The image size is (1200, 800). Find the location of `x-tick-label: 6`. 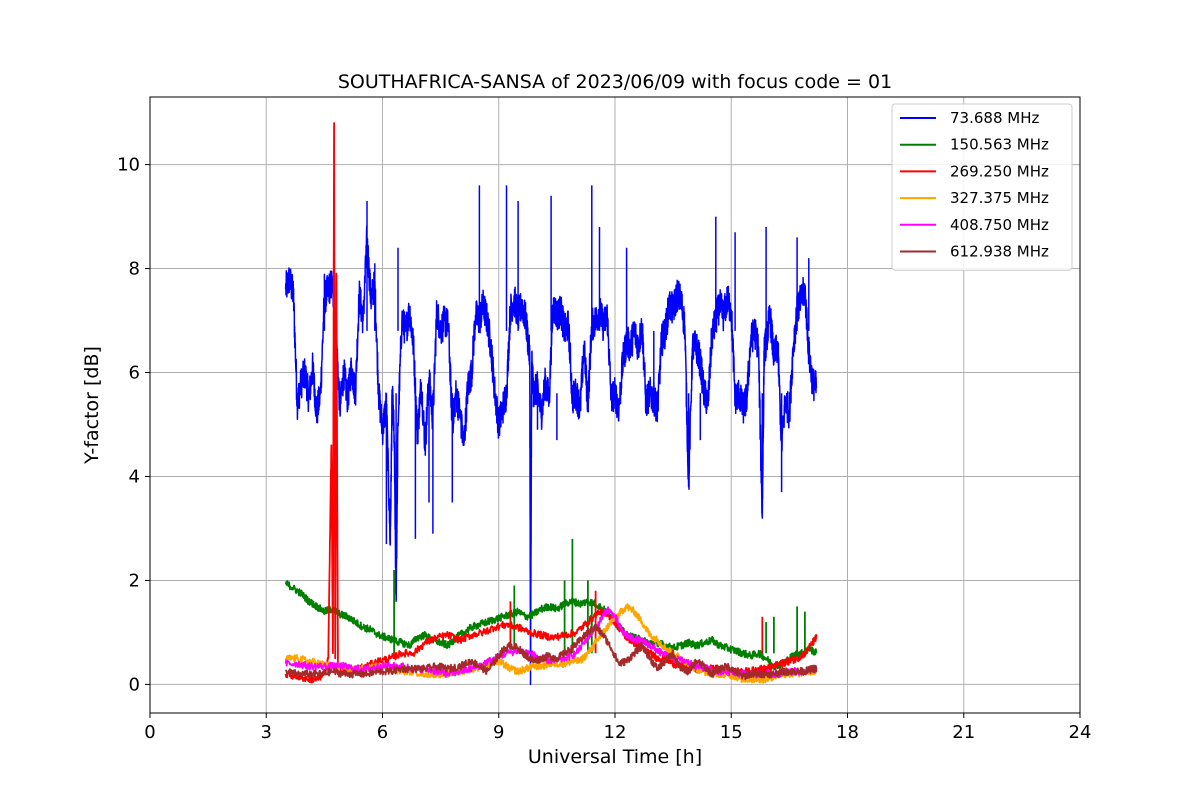

x-tick-label: 6 is located at coordinates (382, 732).